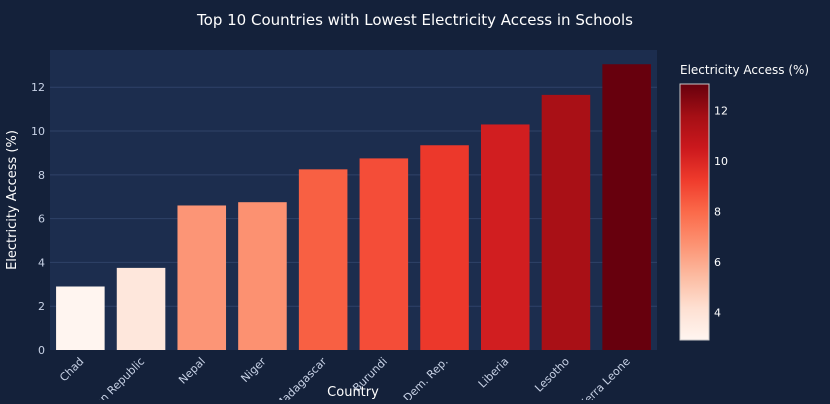 The image size is (830, 404). I want to click on colorbar-tick-label: 10, so click(721, 161).